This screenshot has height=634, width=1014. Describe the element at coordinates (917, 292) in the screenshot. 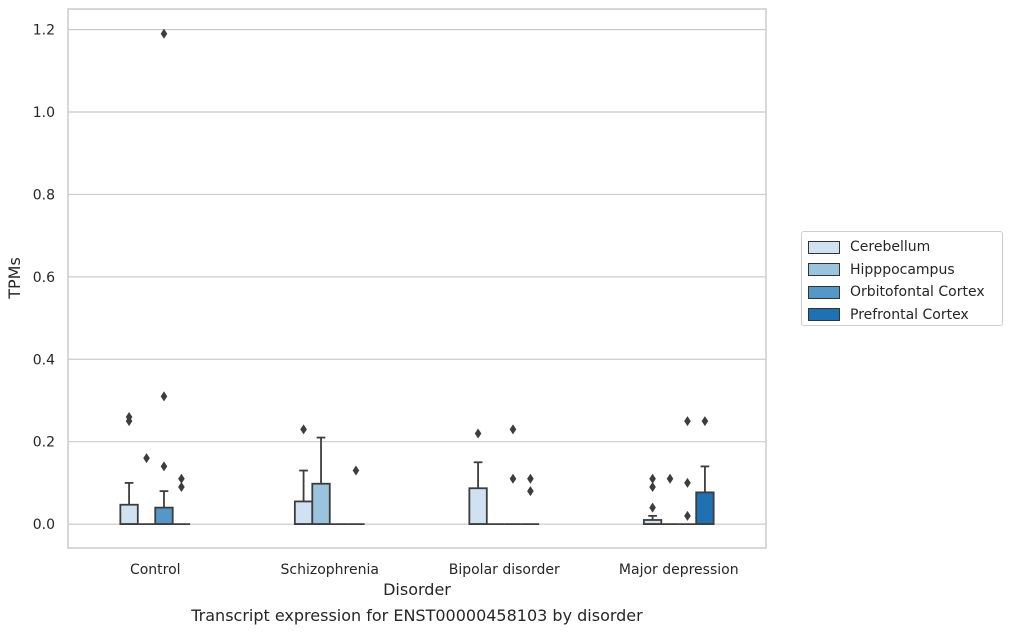

I see `legend-label: Orbitofontal Cortex` at that location.